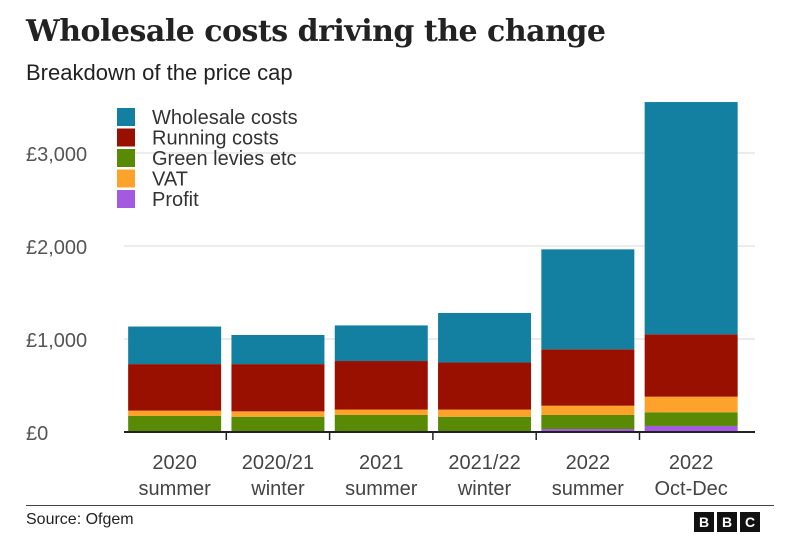 The height and width of the screenshot is (555, 800). Describe the element at coordinates (159, 72) in the screenshot. I see `chart-subtitle: Breakdown of the price cap` at that location.